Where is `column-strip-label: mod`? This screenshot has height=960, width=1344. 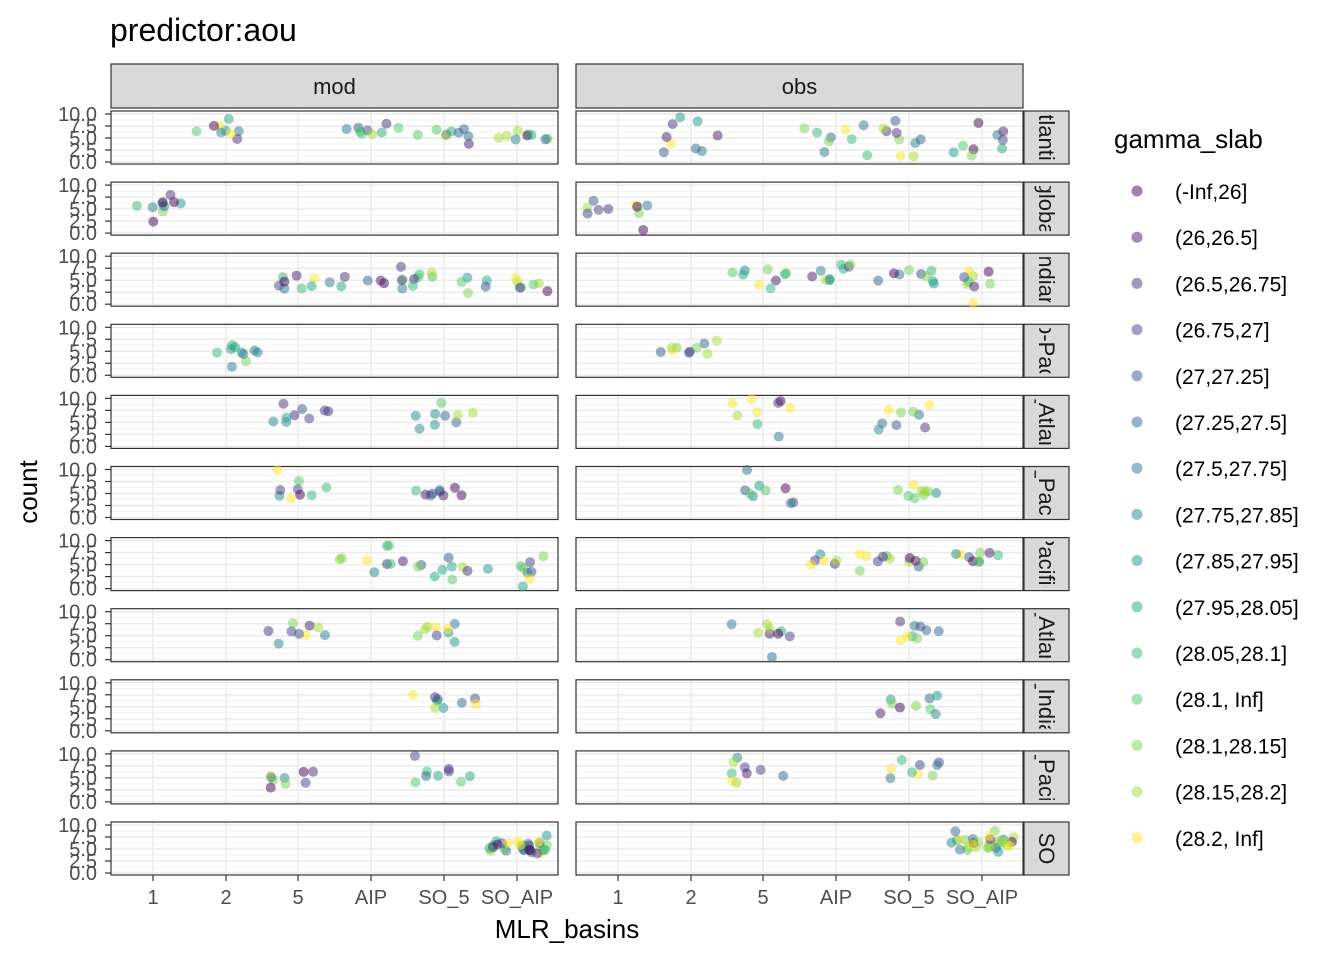
column-strip-label: mod is located at coordinates (334, 86).